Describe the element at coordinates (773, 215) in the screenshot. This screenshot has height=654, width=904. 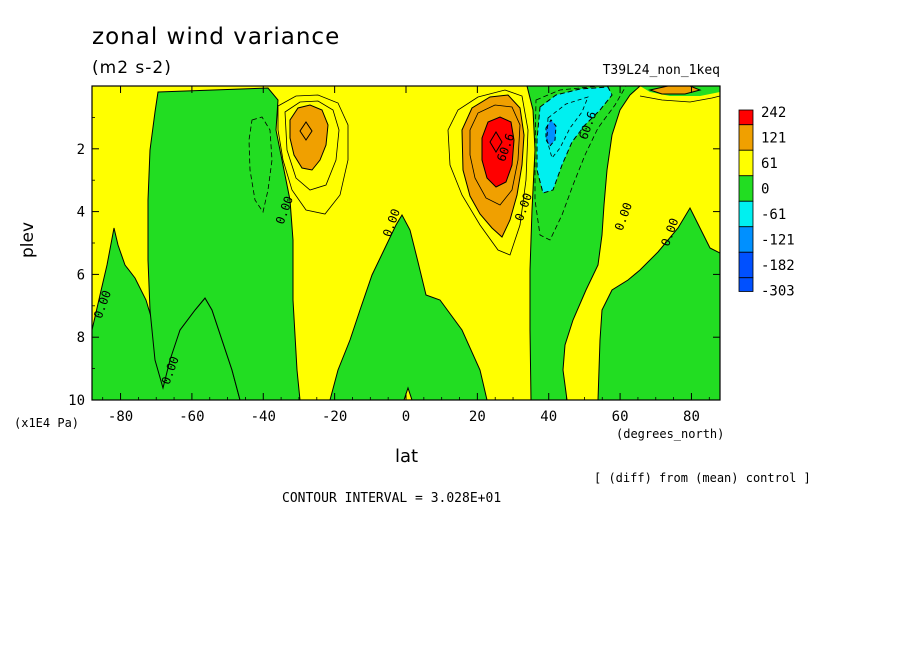
I see `legend-label: -61` at that location.